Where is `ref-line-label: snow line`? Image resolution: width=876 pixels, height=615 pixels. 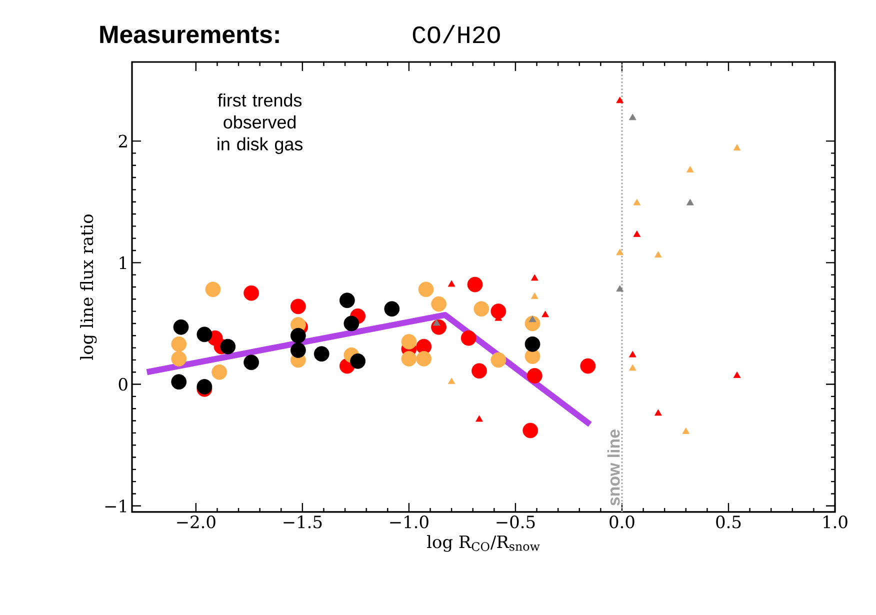 ref-line-label: snow line is located at coordinates (613, 468).